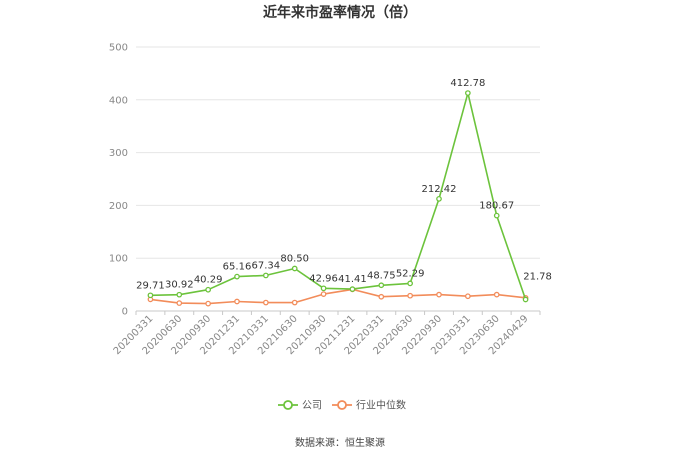  Describe the element at coordinates (179, 285) in the screenshot. I see `data-label-1: 30.92` at that location.